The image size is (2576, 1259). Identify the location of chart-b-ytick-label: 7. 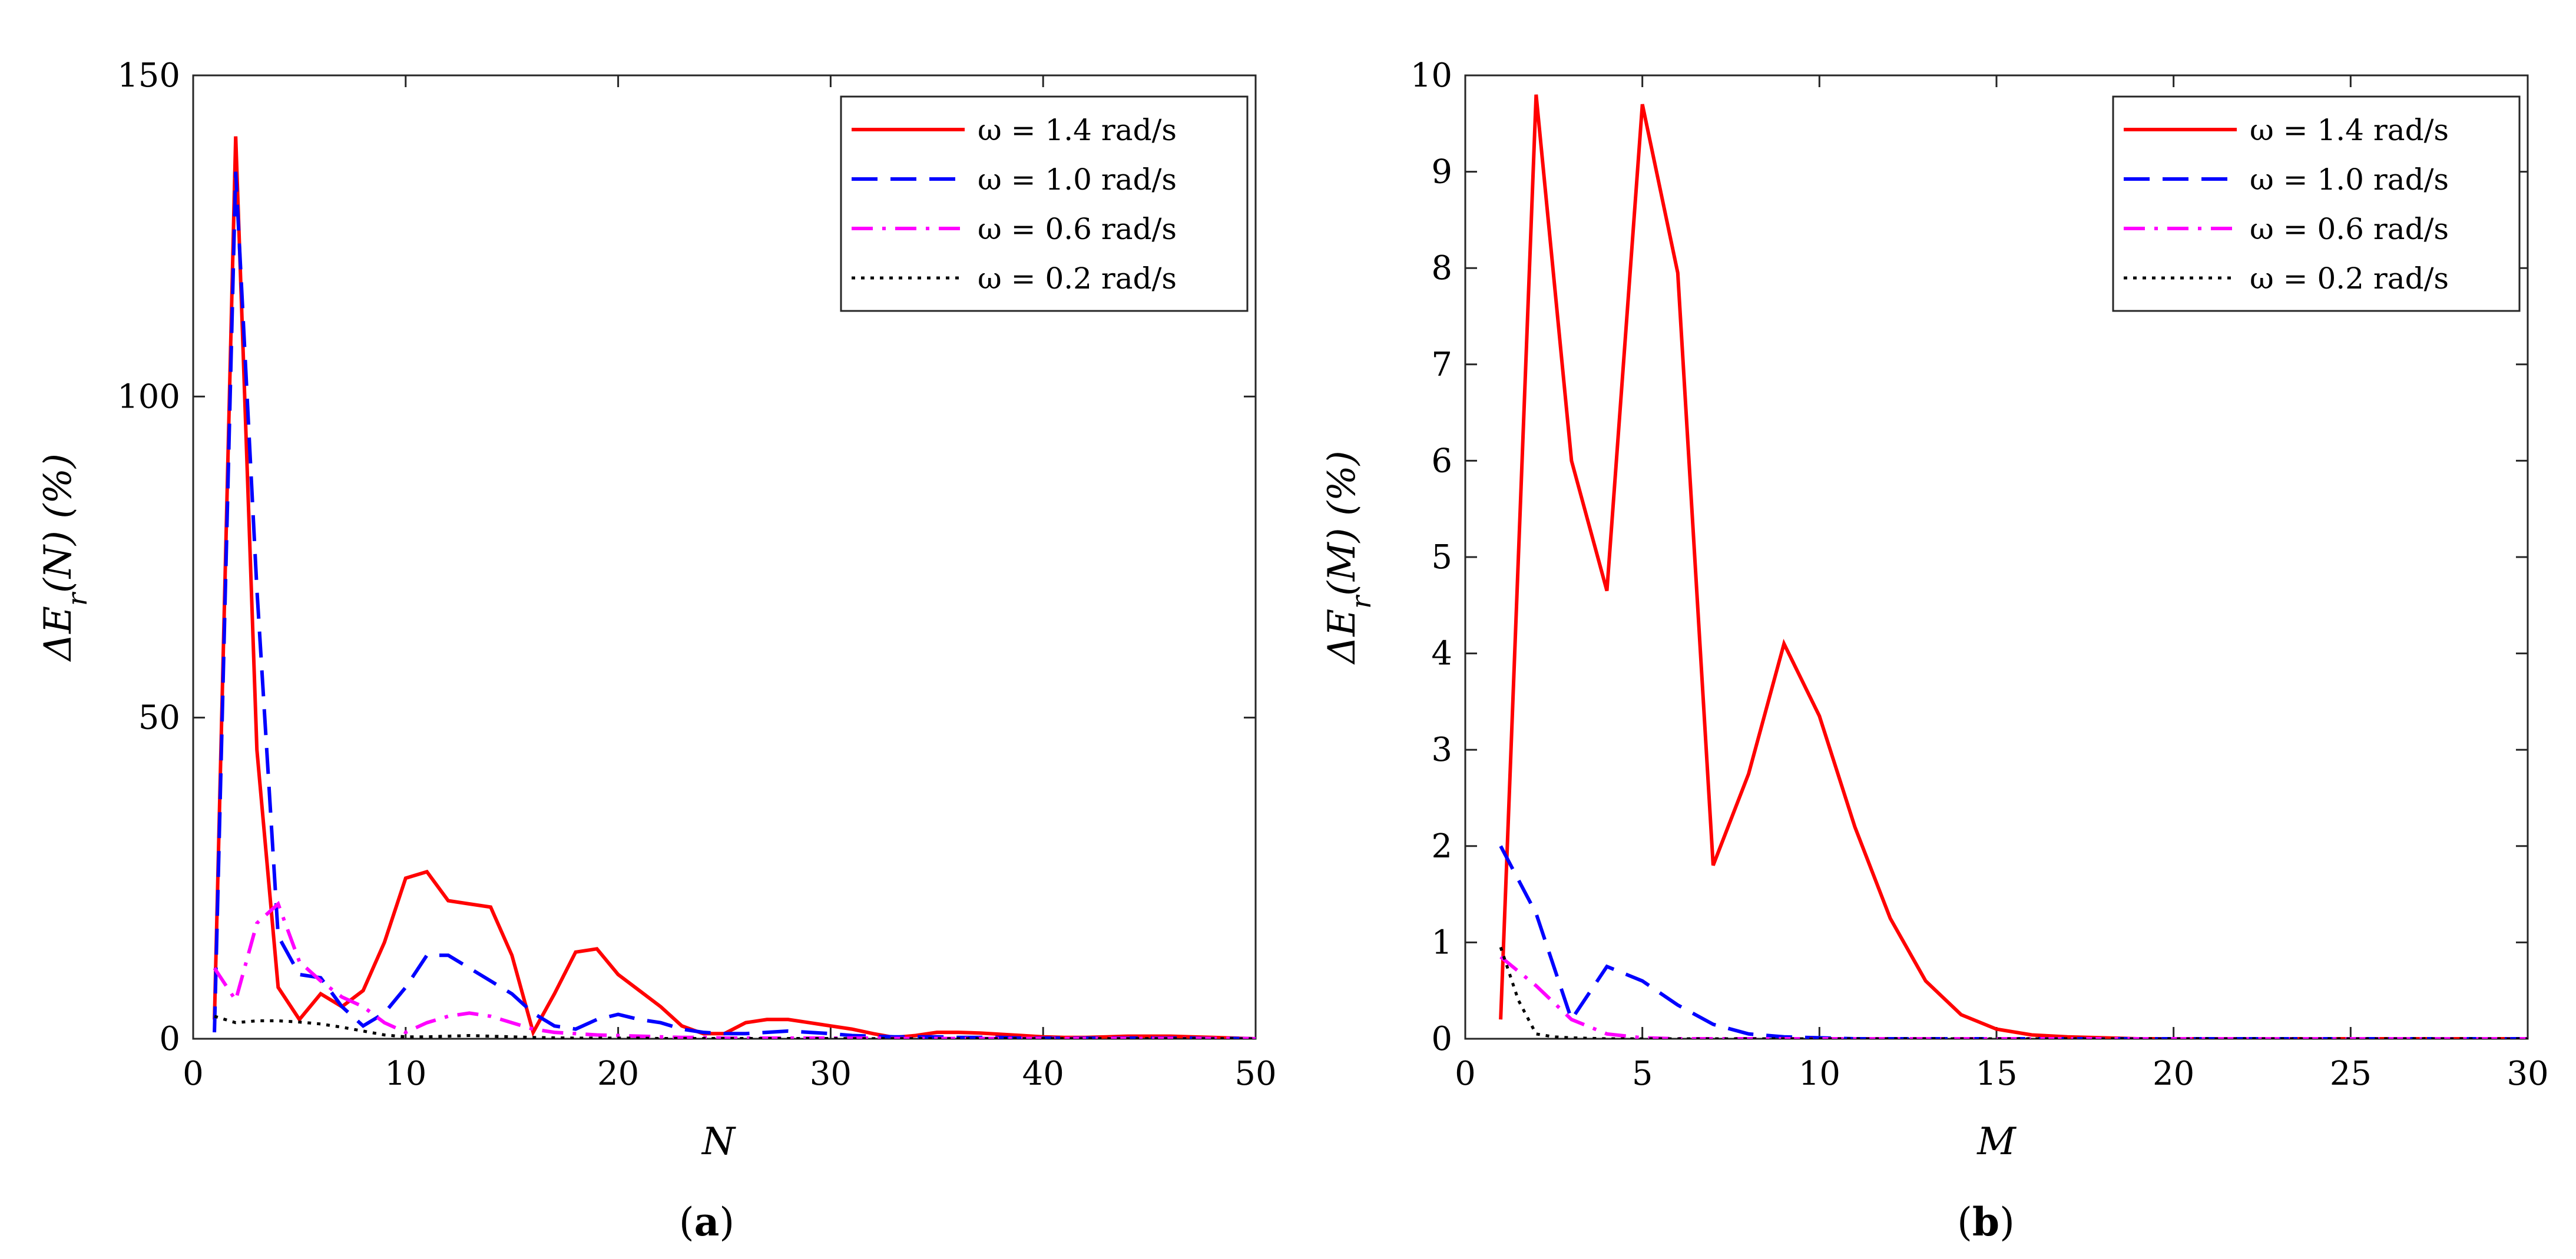
(1441, 365).